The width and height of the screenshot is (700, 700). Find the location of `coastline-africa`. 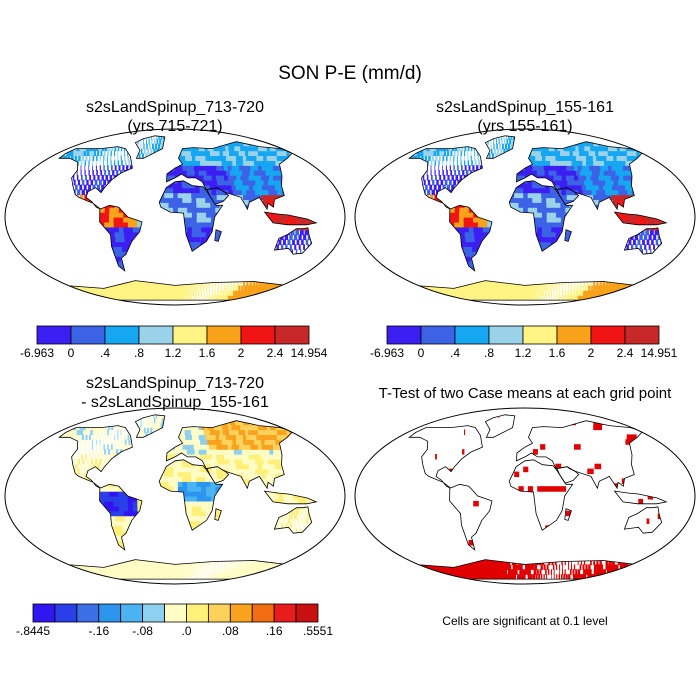

coastline-africa is located at coordinates (191, 495).